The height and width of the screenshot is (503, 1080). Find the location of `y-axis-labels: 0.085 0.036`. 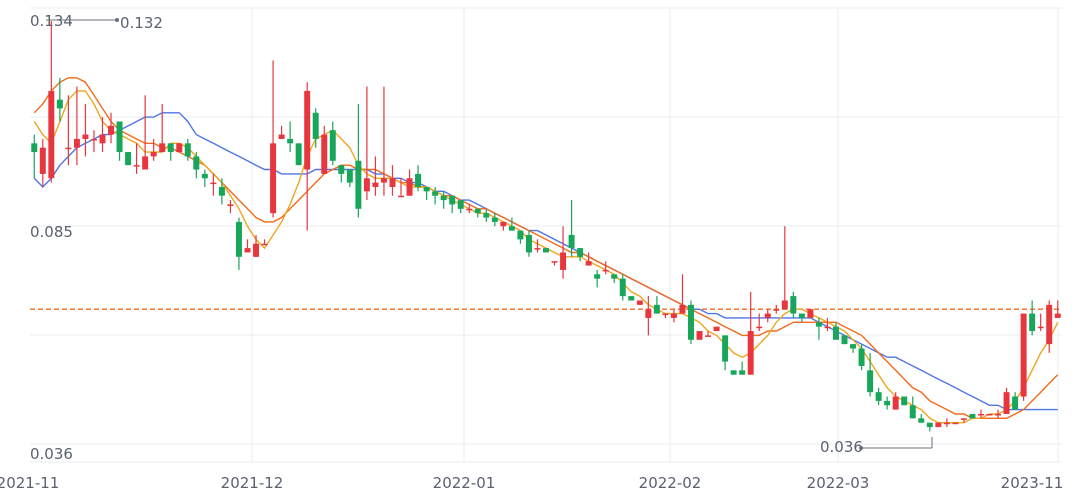

y-axis-labels: 0.085 0.036 is located at coordinates (51, 343).